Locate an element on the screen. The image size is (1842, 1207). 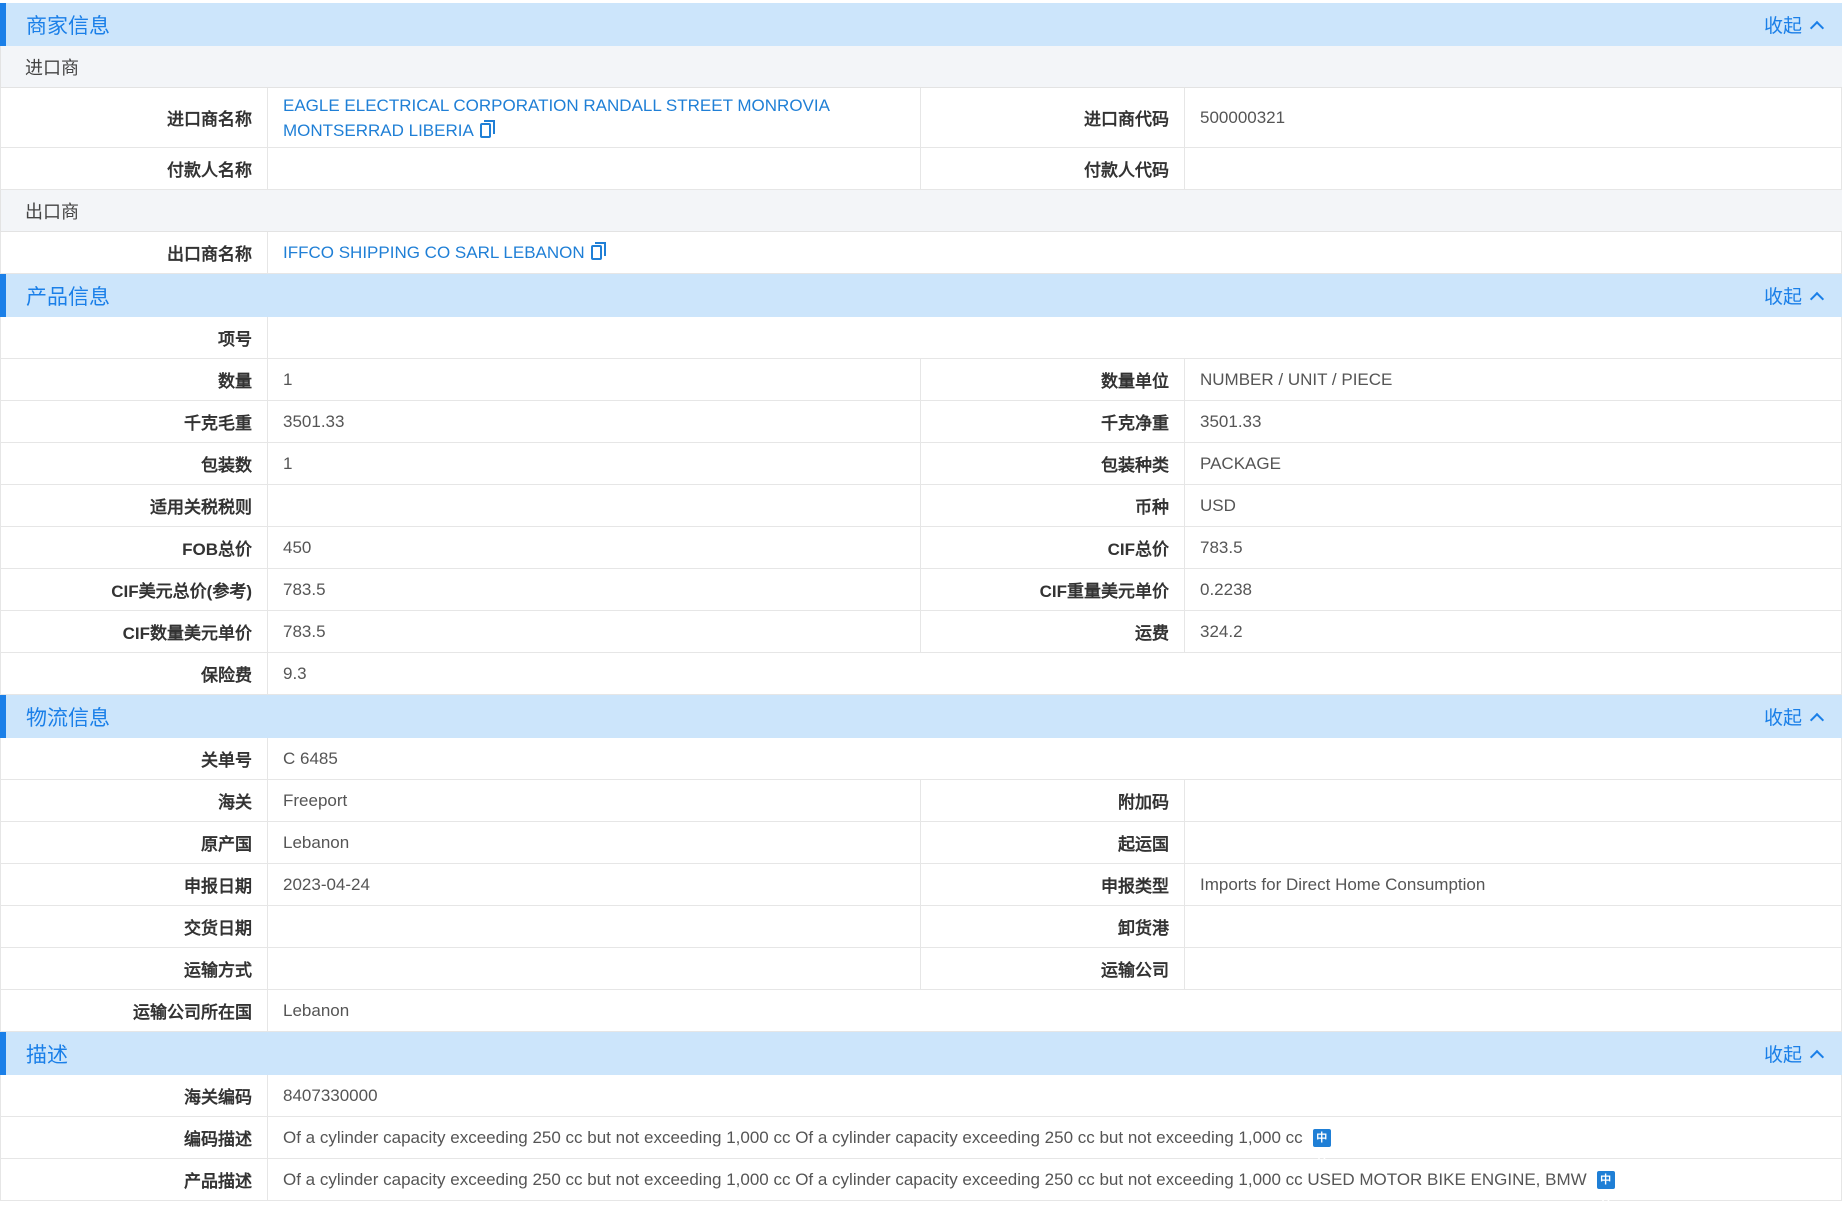
field-value: 450 is located at coordinates (594, 547).